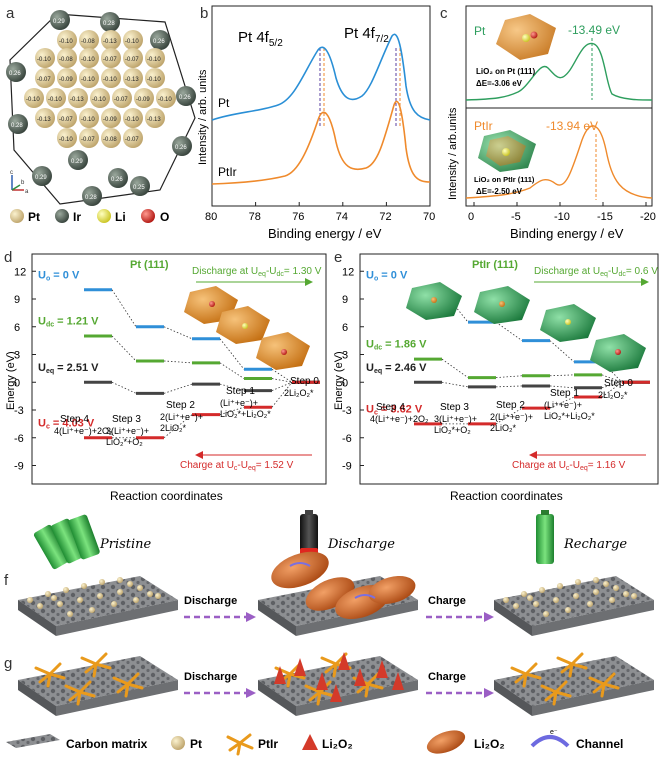  What do you see at coordinates (227, 172) in the screenshot?
I see `series-ptir-label: PtIr` at bounding box center [227, 172].